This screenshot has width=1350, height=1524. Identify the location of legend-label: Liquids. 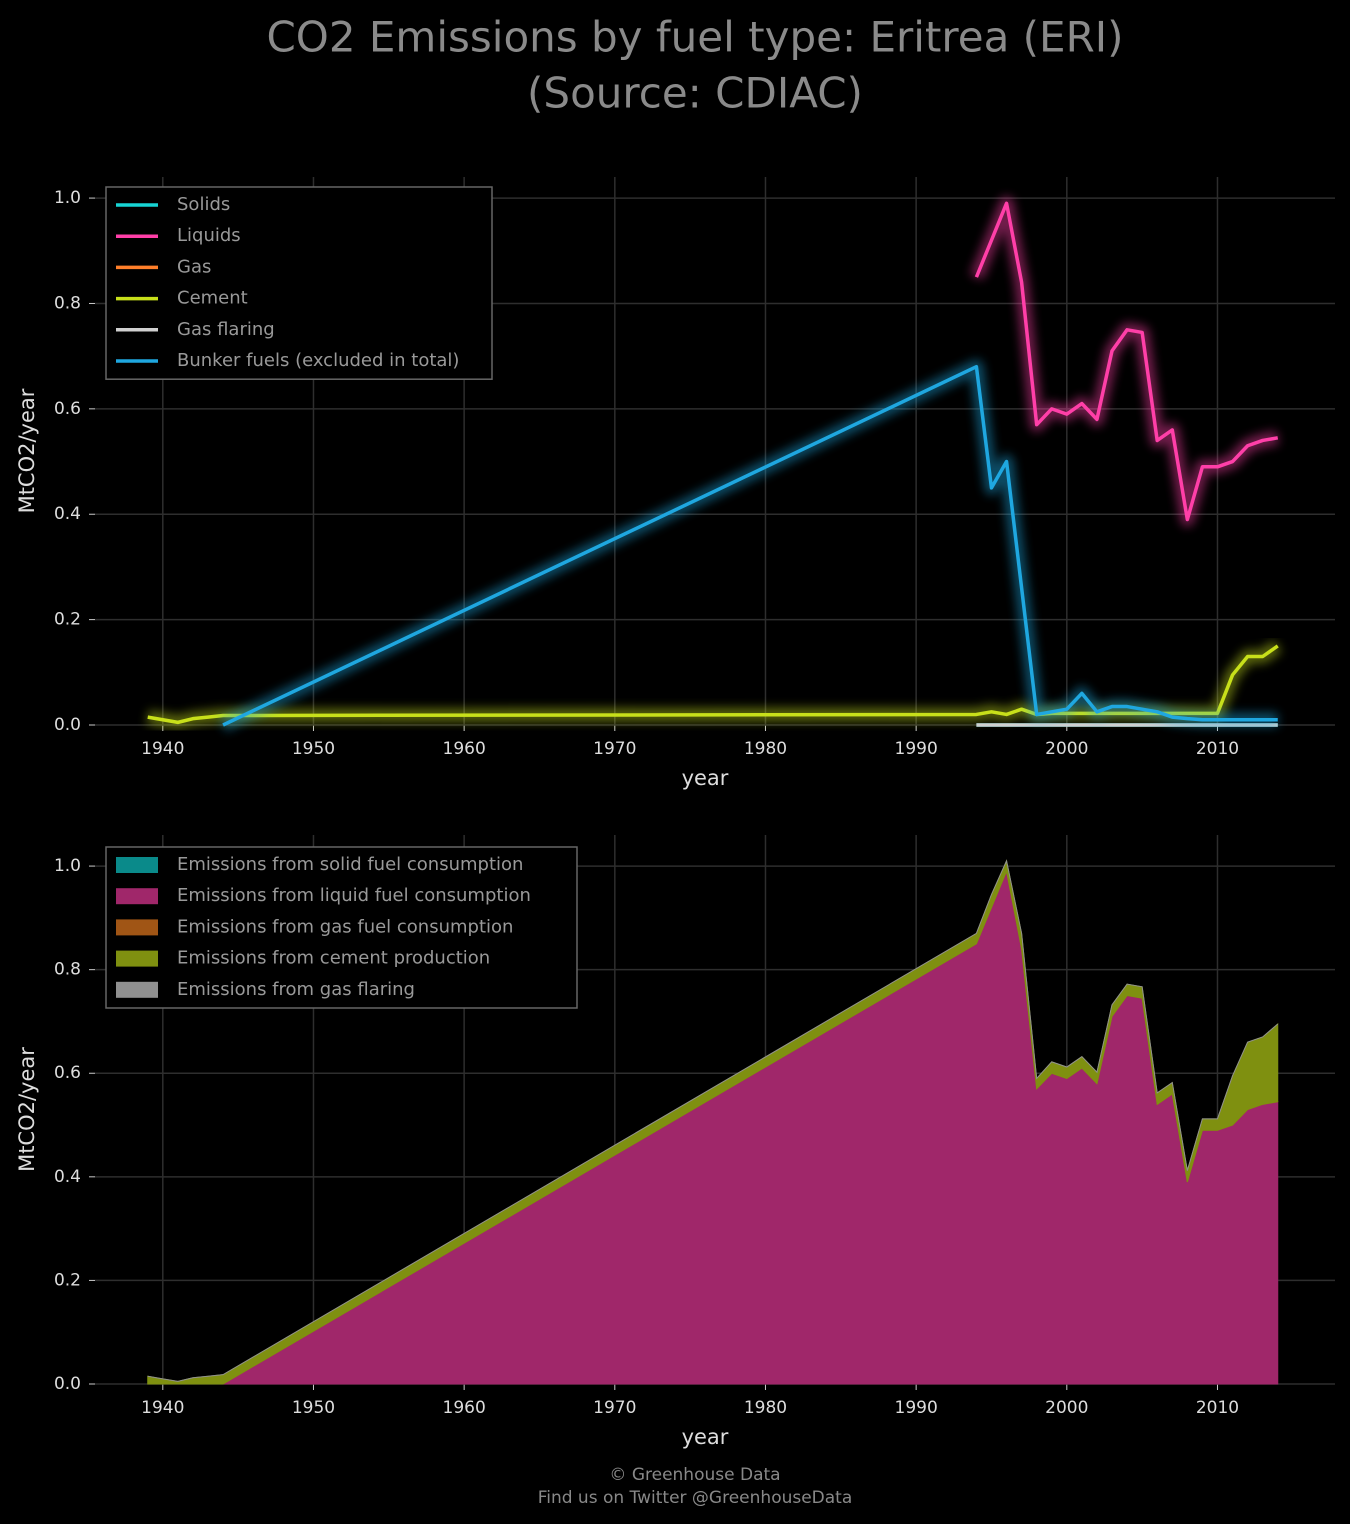
(209, 235).